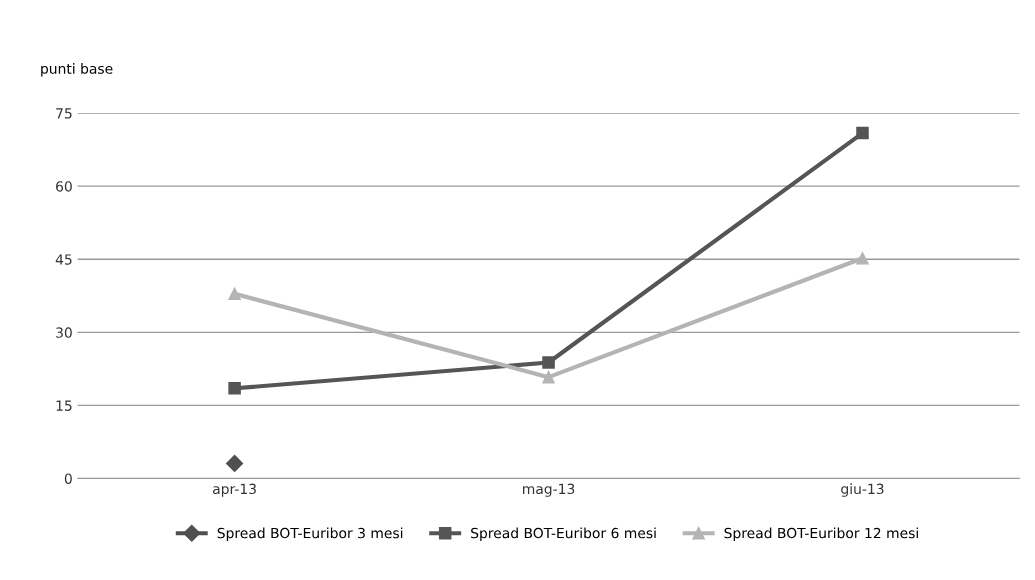 Image resolution: width=1035 pixels, height=580 pixels. I want to click on y-tick-label: 75, so click(64, 113).